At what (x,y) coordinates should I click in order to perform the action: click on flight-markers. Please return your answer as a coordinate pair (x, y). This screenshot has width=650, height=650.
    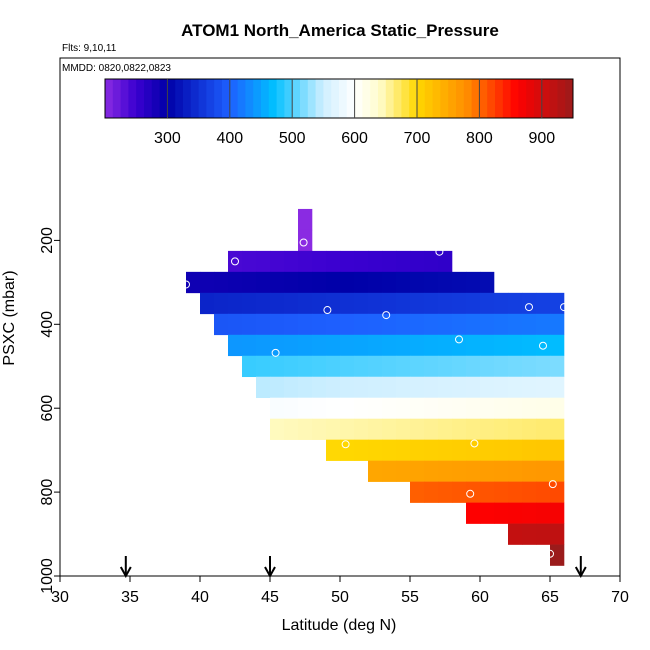
    Looking at the image, I should click on (353, 567).